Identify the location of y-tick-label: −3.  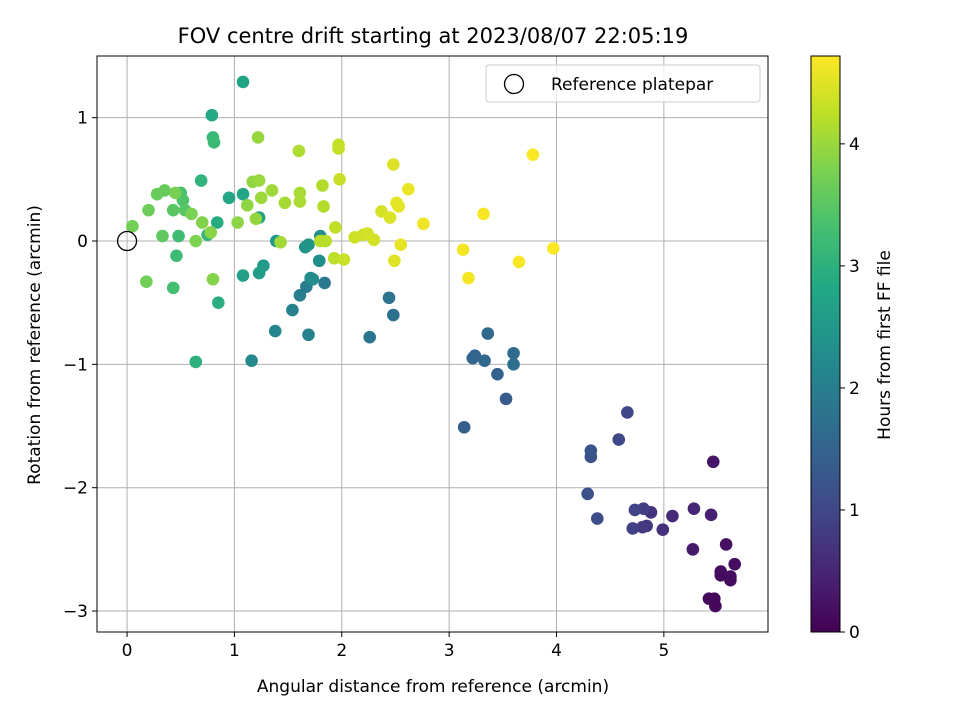
(75, 612).